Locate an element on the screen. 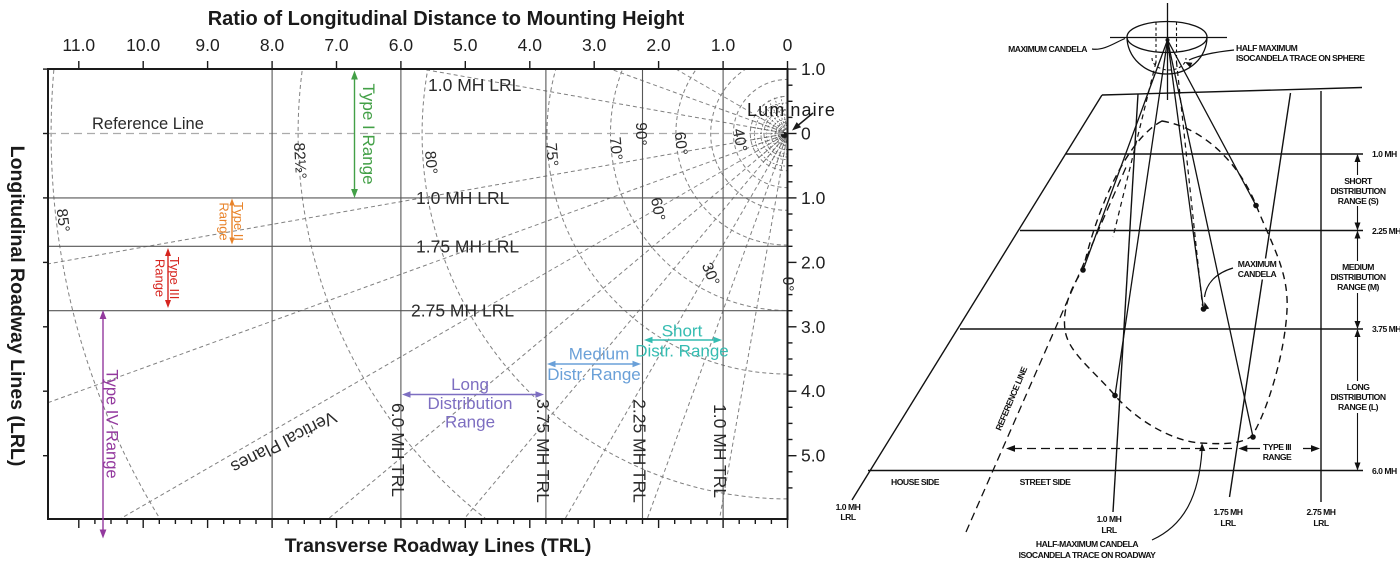 The width and height of the screenshot is (1400, 564). svg-text: 8.0 is located at coordinates (272, 45).